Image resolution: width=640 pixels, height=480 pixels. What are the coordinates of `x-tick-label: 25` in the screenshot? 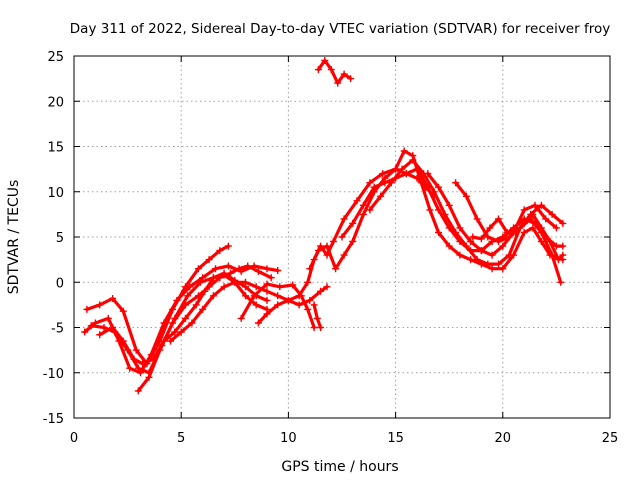 It's located at (610, 438).